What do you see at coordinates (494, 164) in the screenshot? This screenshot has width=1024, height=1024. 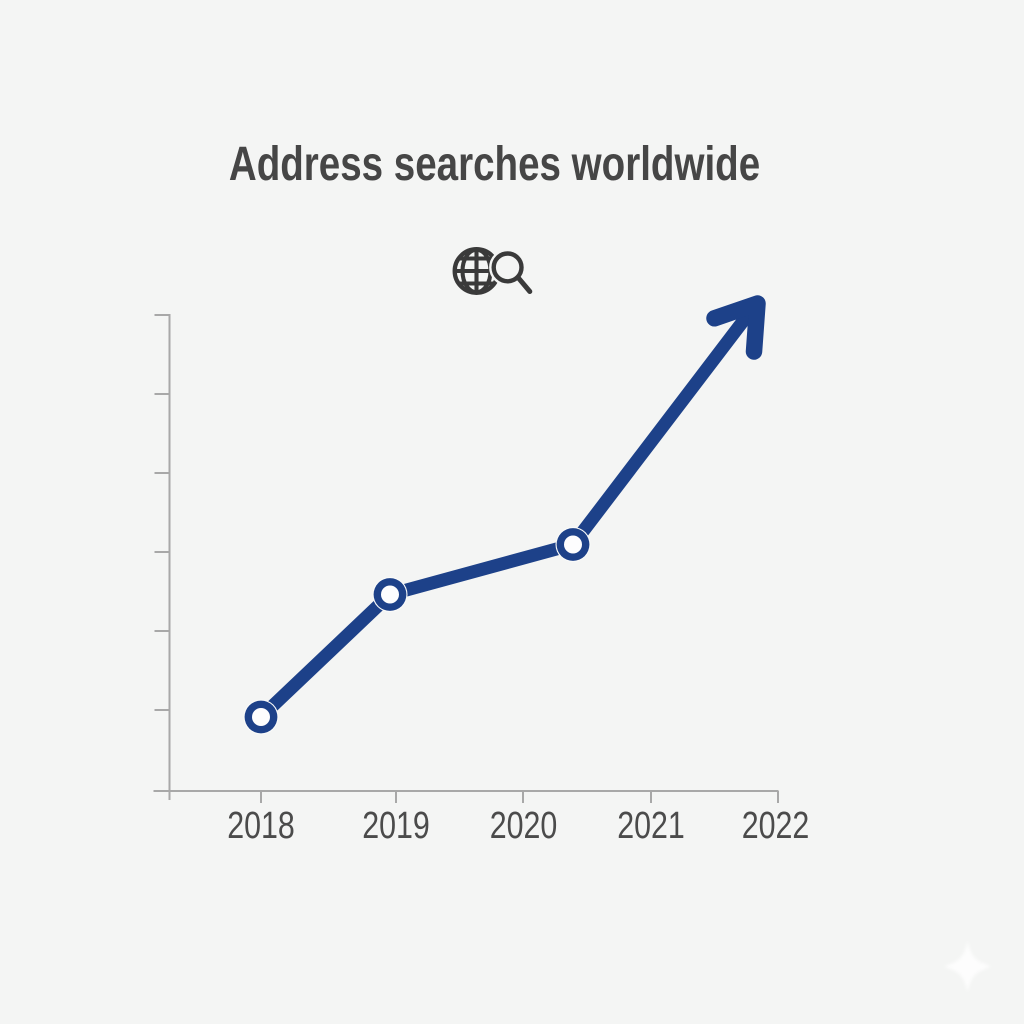 I see `svg-text: Address searches worldwide` at bounding box center [494, 164].